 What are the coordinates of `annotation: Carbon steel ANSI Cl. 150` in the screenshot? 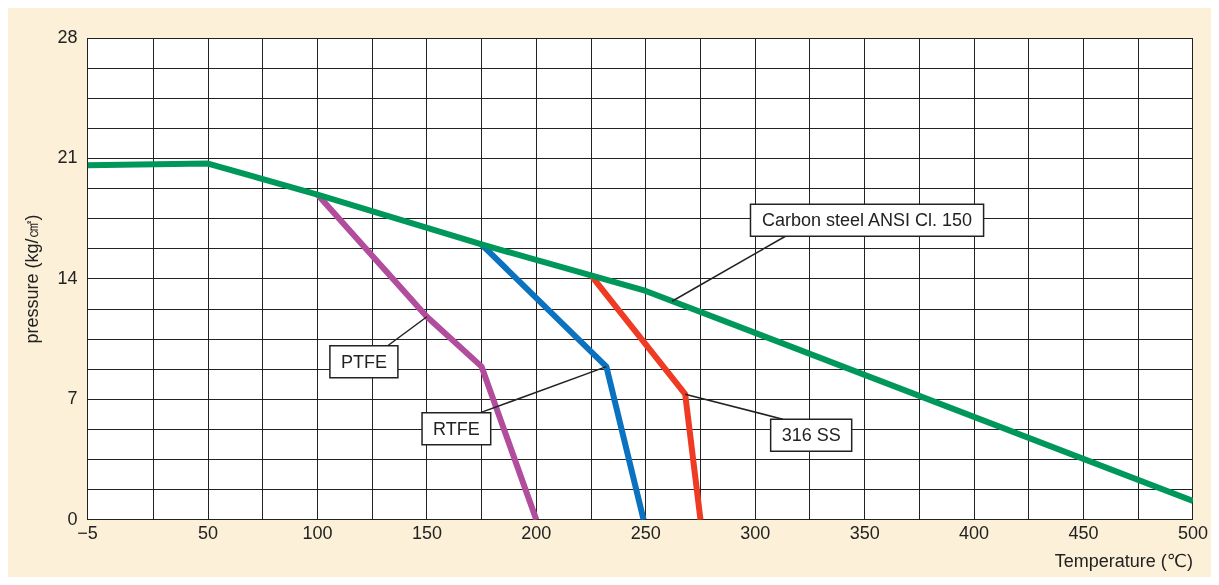 It's located at (867, 220).